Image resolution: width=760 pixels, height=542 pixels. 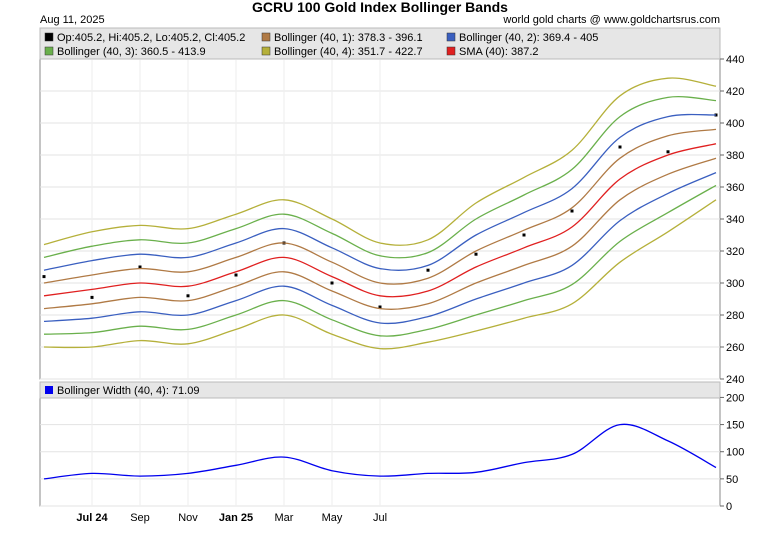 I want to click on x-axis: Jul 24 Sep Nov Jan 25 Mar May Jul, so click(x=231, y=518).